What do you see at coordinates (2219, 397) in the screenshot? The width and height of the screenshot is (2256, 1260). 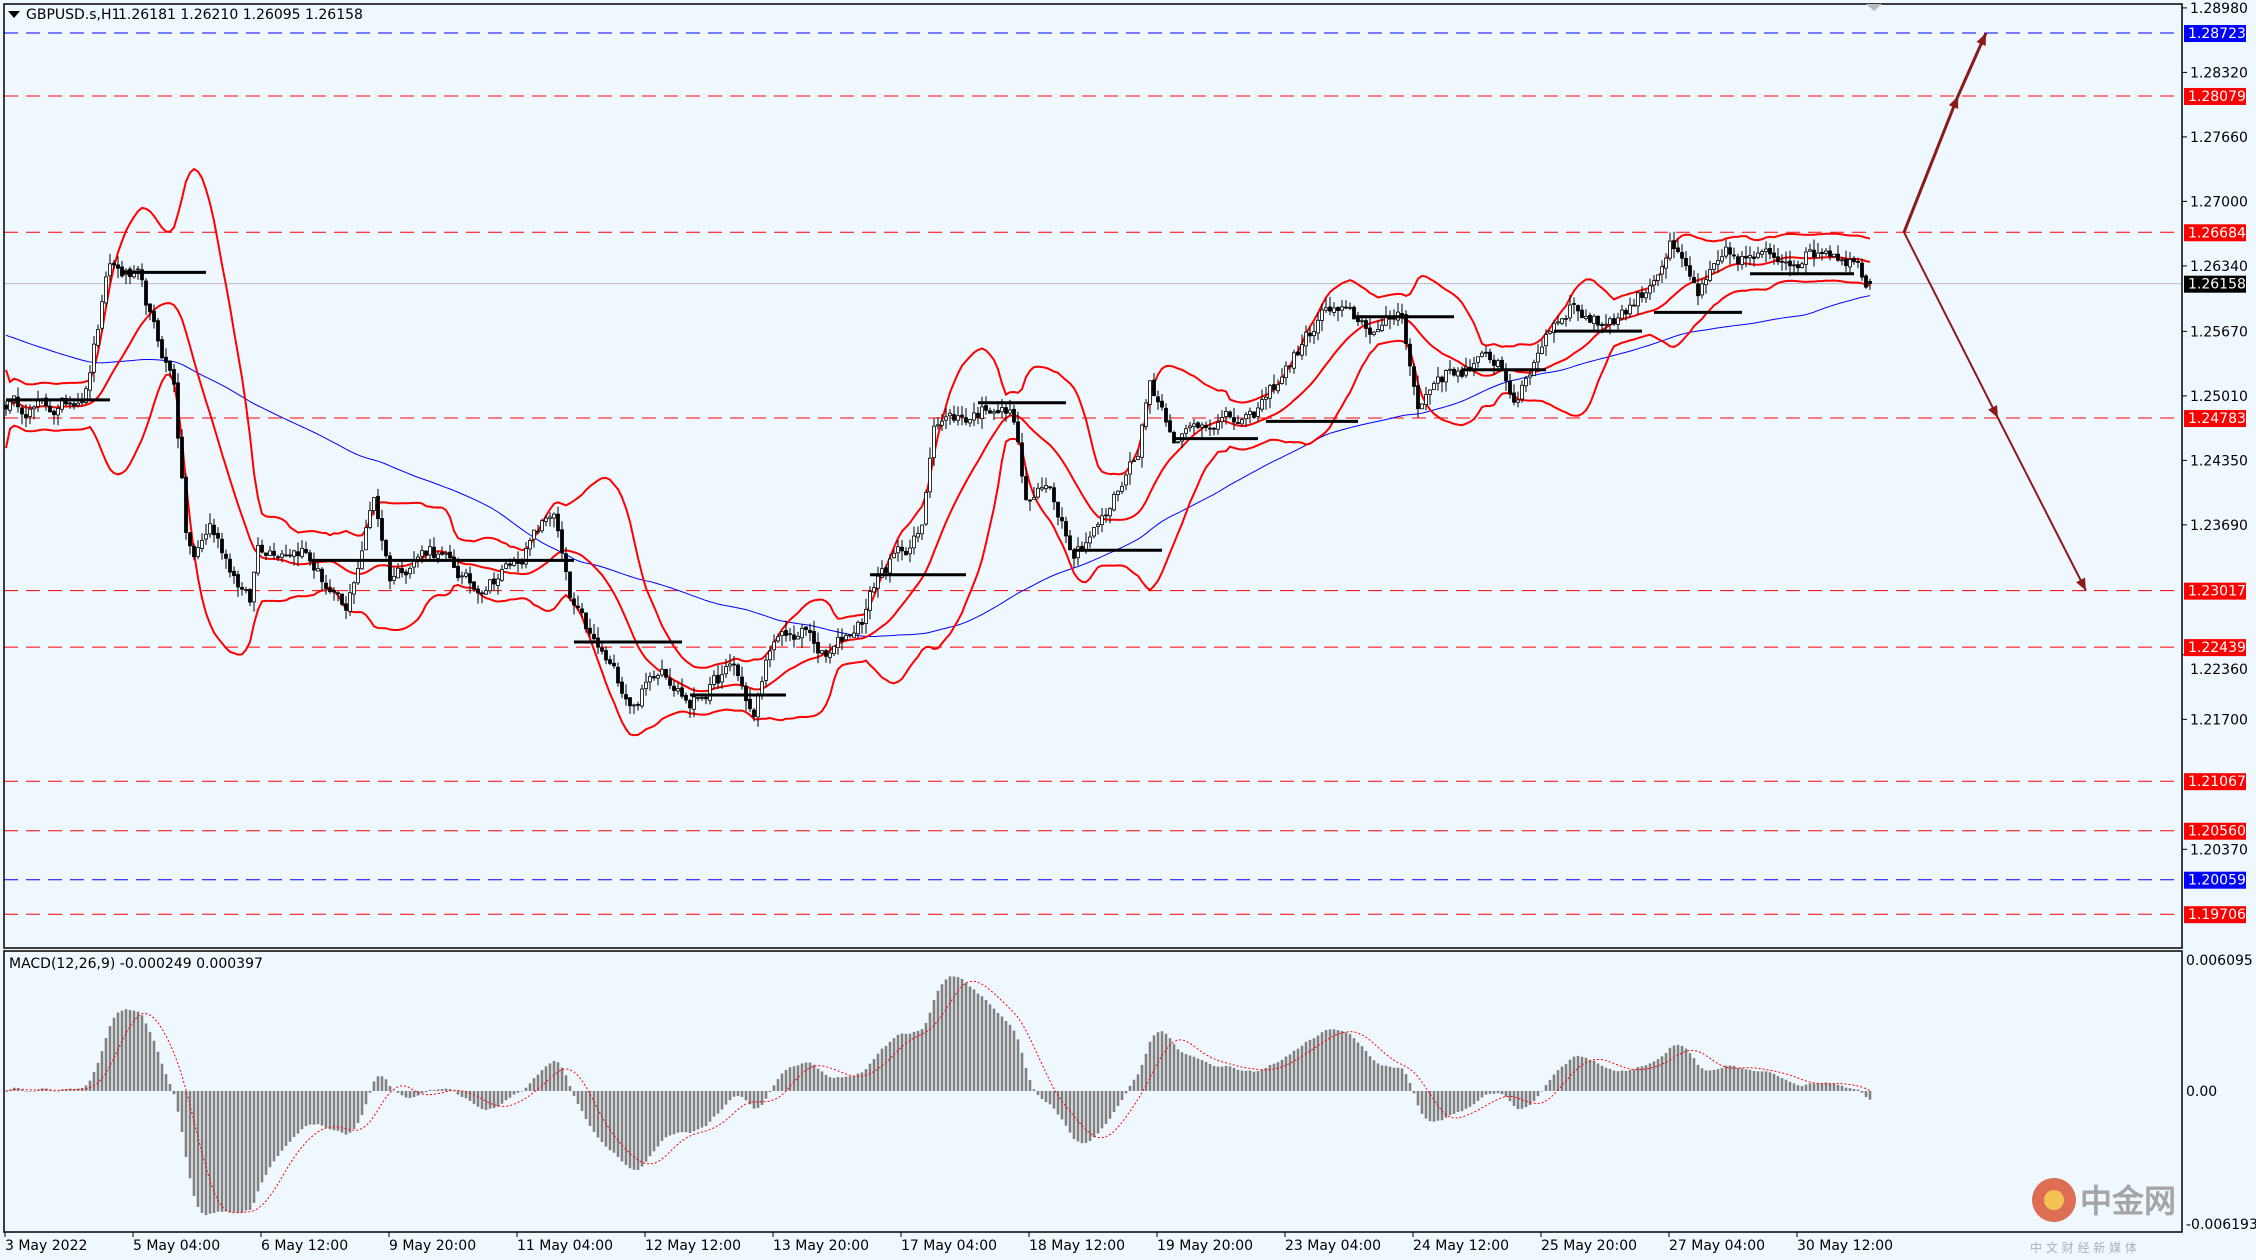 I see `price-tick-label: 1.25010` at bounding box center [2219, 397].